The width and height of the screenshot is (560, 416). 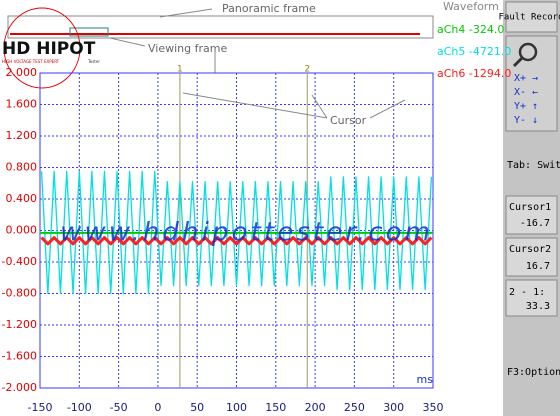 I want to click on y-tick-label: 0.800, so click(x=22, y=167).